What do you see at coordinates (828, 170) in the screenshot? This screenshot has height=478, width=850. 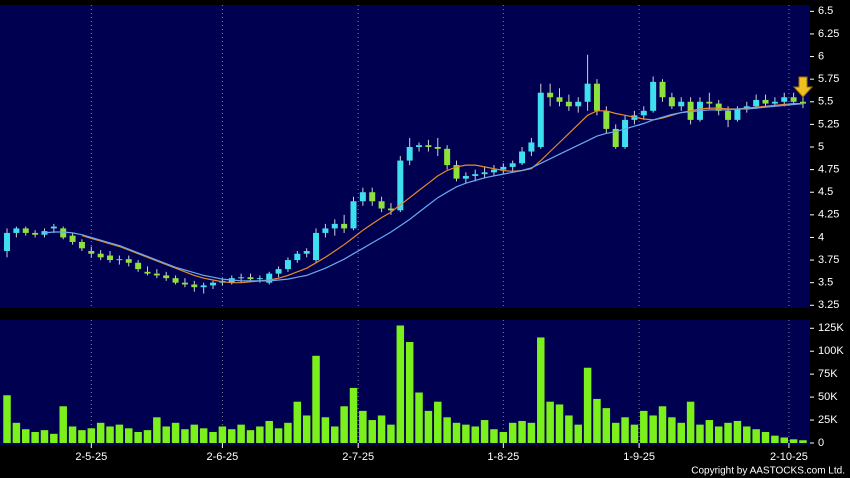 I see `y-tick-label: 4.75` at bounding box center [828, 170].